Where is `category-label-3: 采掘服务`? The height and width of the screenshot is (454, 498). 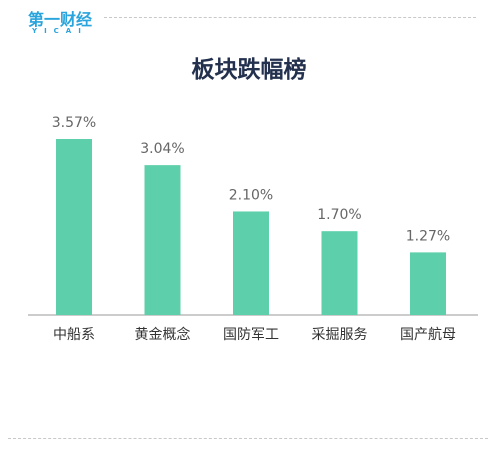
category-label-3: 采掘服务 is located at coordinates (340, 335).